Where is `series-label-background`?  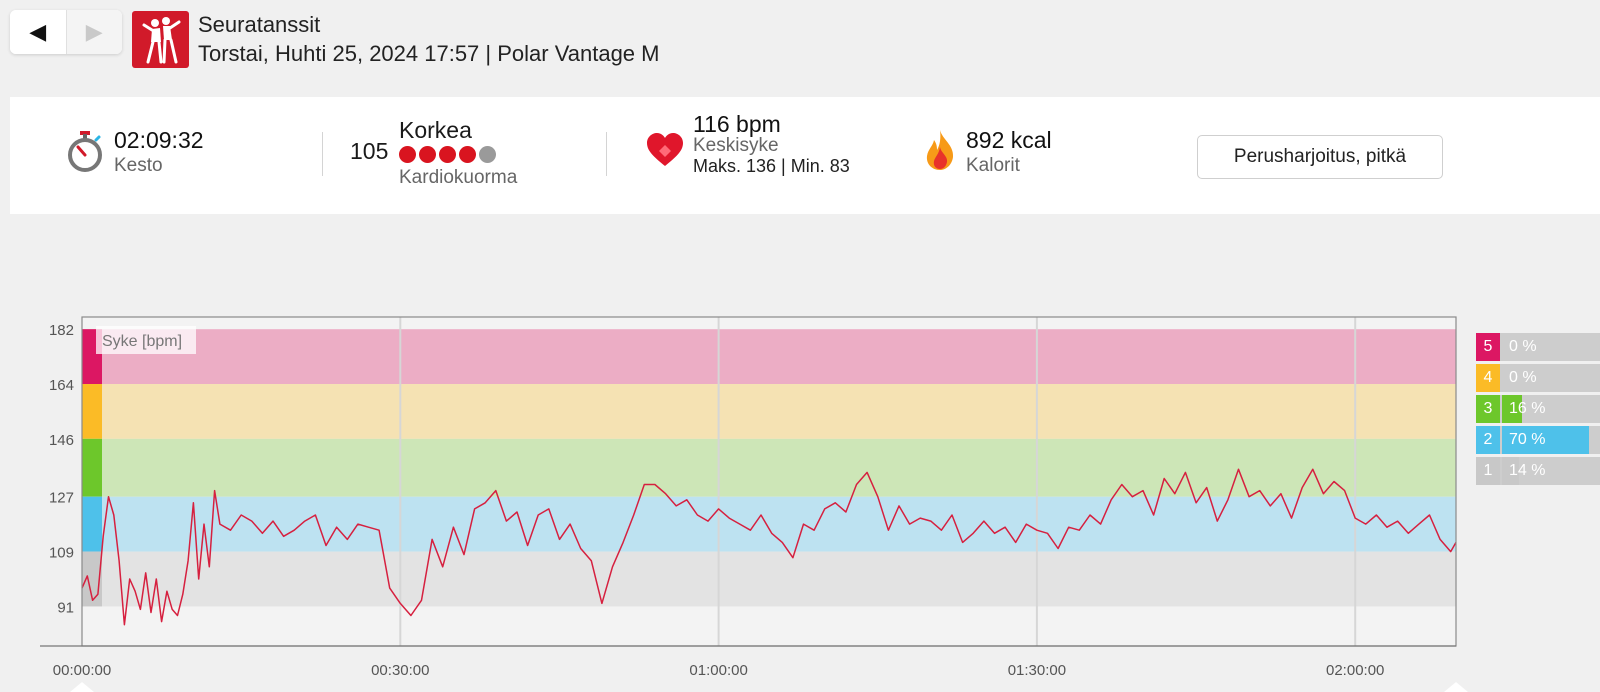
series-label-background is located at coordinates (146, 340).